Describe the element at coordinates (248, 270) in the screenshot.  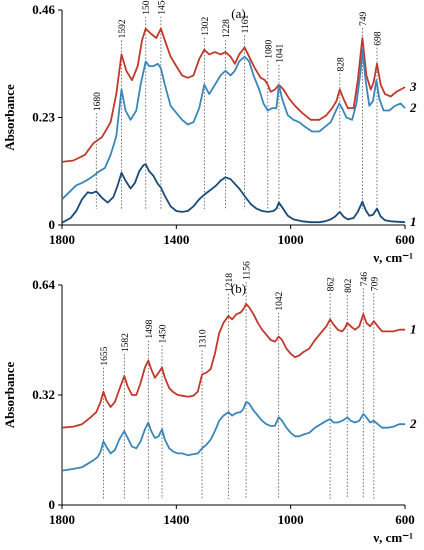
I see `annotation-label: 1156` at that location.